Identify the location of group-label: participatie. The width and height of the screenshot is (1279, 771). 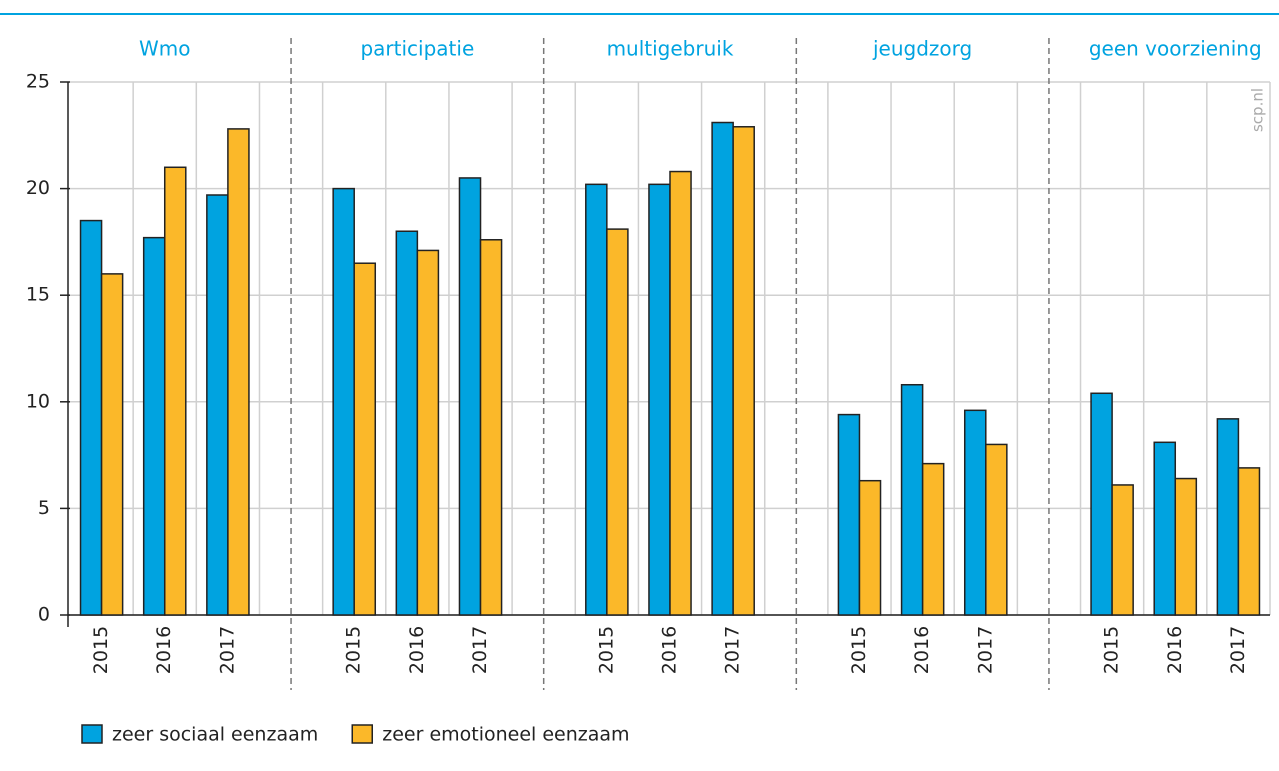
(417, 49).